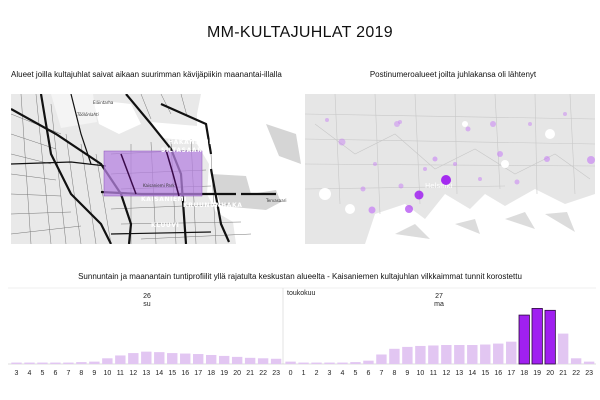 The image size is (600, 400). Describe the element at coordinates (94, 373) in the screenshot. I see `x-tick-label: 9` at that location.